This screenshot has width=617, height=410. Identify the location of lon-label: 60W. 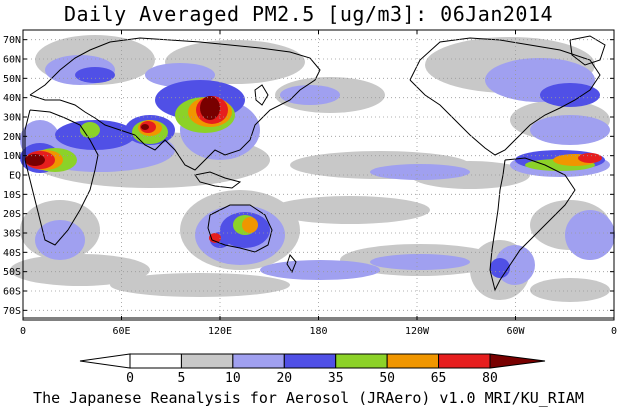
(515, 331).